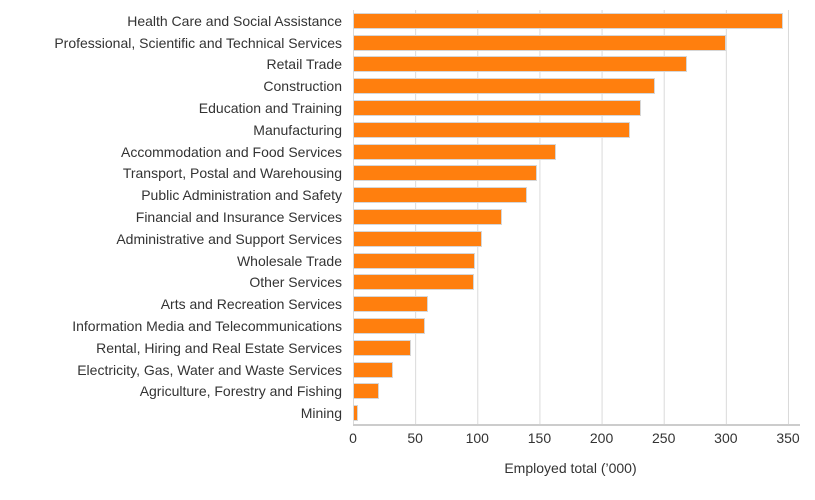  I want to click on x-tick-label: 50, so click(415, 438).